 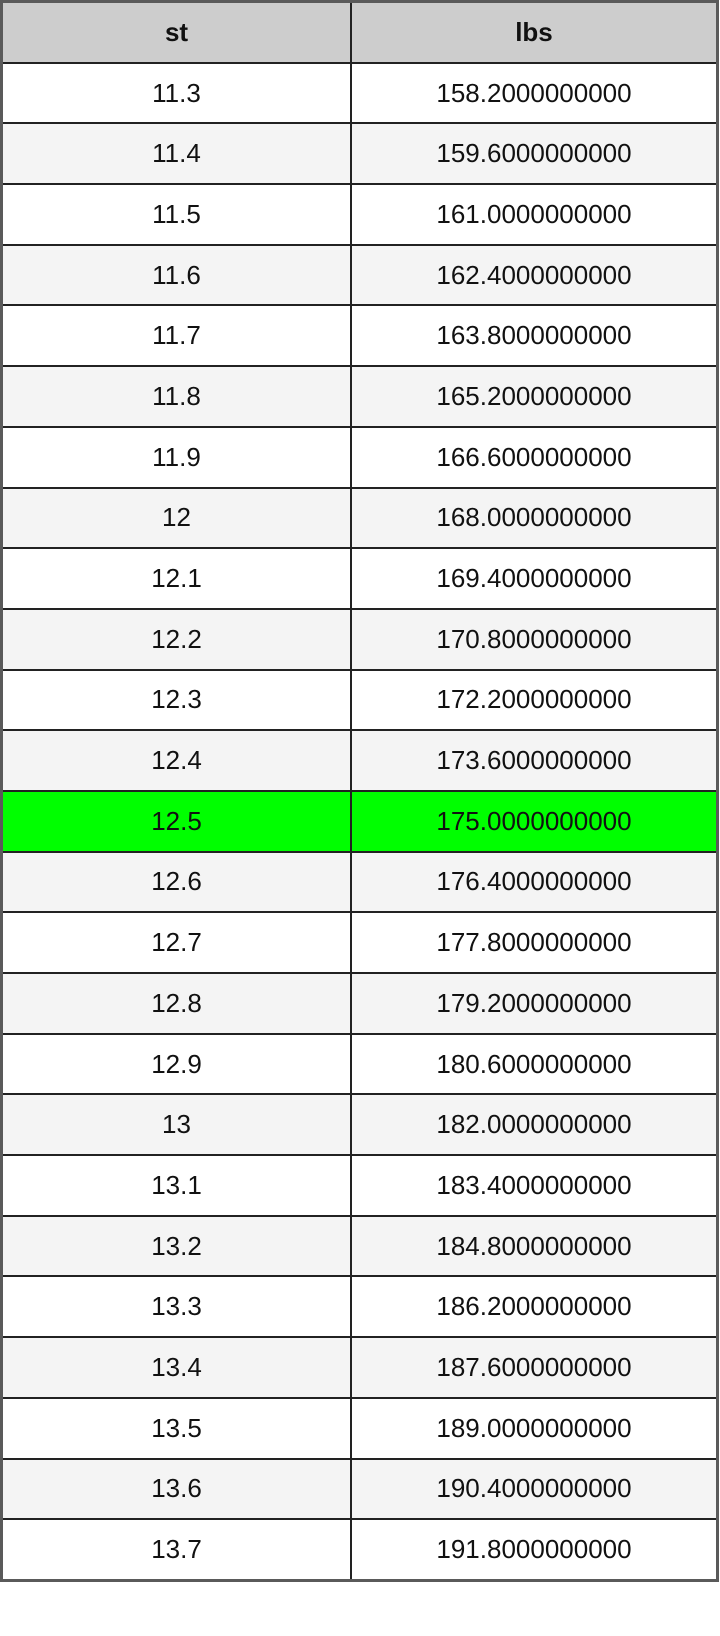 I want to click on table-row: 13.5 189.0000000000, so click(x=359, y=1428).